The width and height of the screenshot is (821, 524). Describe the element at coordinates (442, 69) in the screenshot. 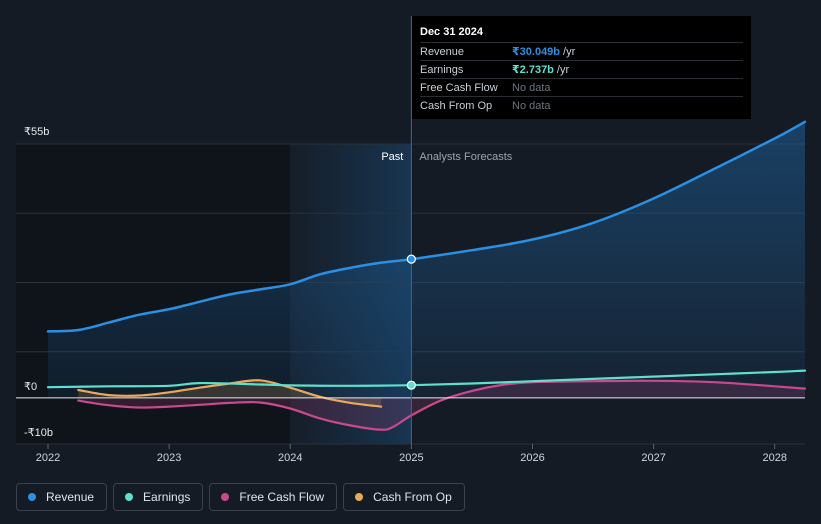

I see `tooltip-label: Earnings` at that location.